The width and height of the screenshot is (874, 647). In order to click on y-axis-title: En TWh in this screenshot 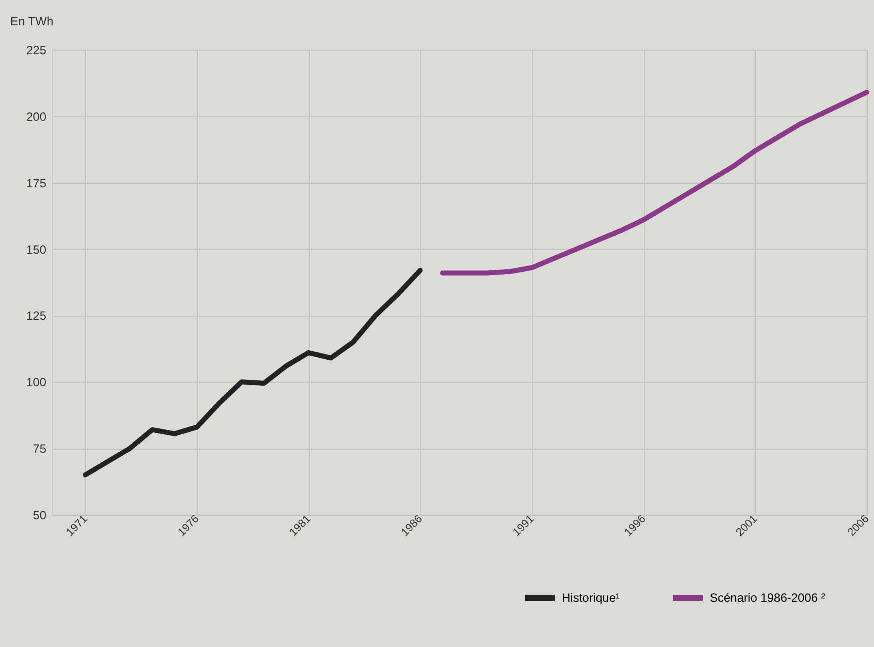, I will do `click(32, 21)`.